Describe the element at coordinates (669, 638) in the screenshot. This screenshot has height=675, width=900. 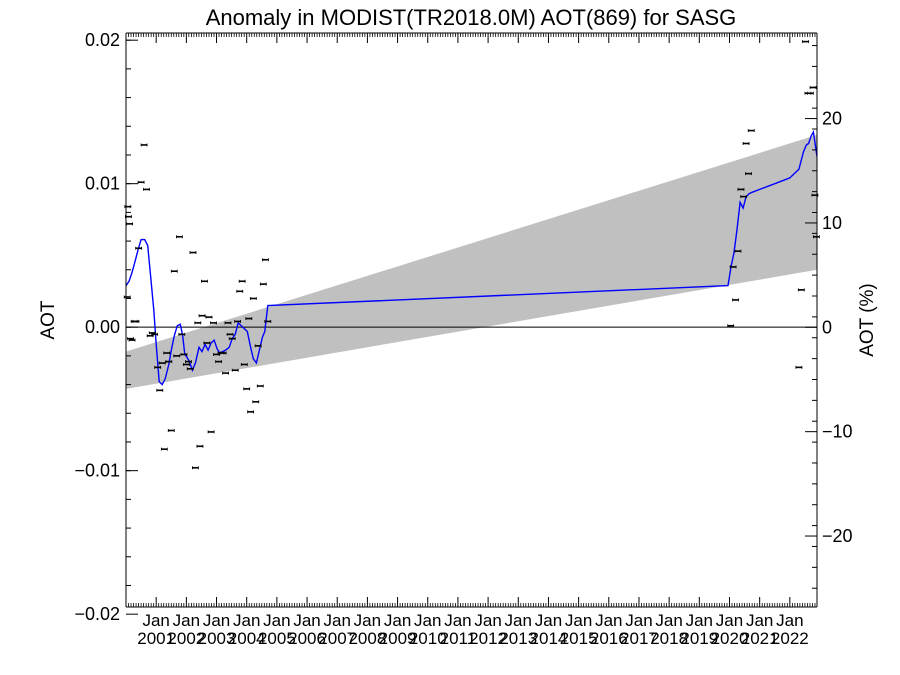
I see `x-tick-year-label: 2018` at that location.